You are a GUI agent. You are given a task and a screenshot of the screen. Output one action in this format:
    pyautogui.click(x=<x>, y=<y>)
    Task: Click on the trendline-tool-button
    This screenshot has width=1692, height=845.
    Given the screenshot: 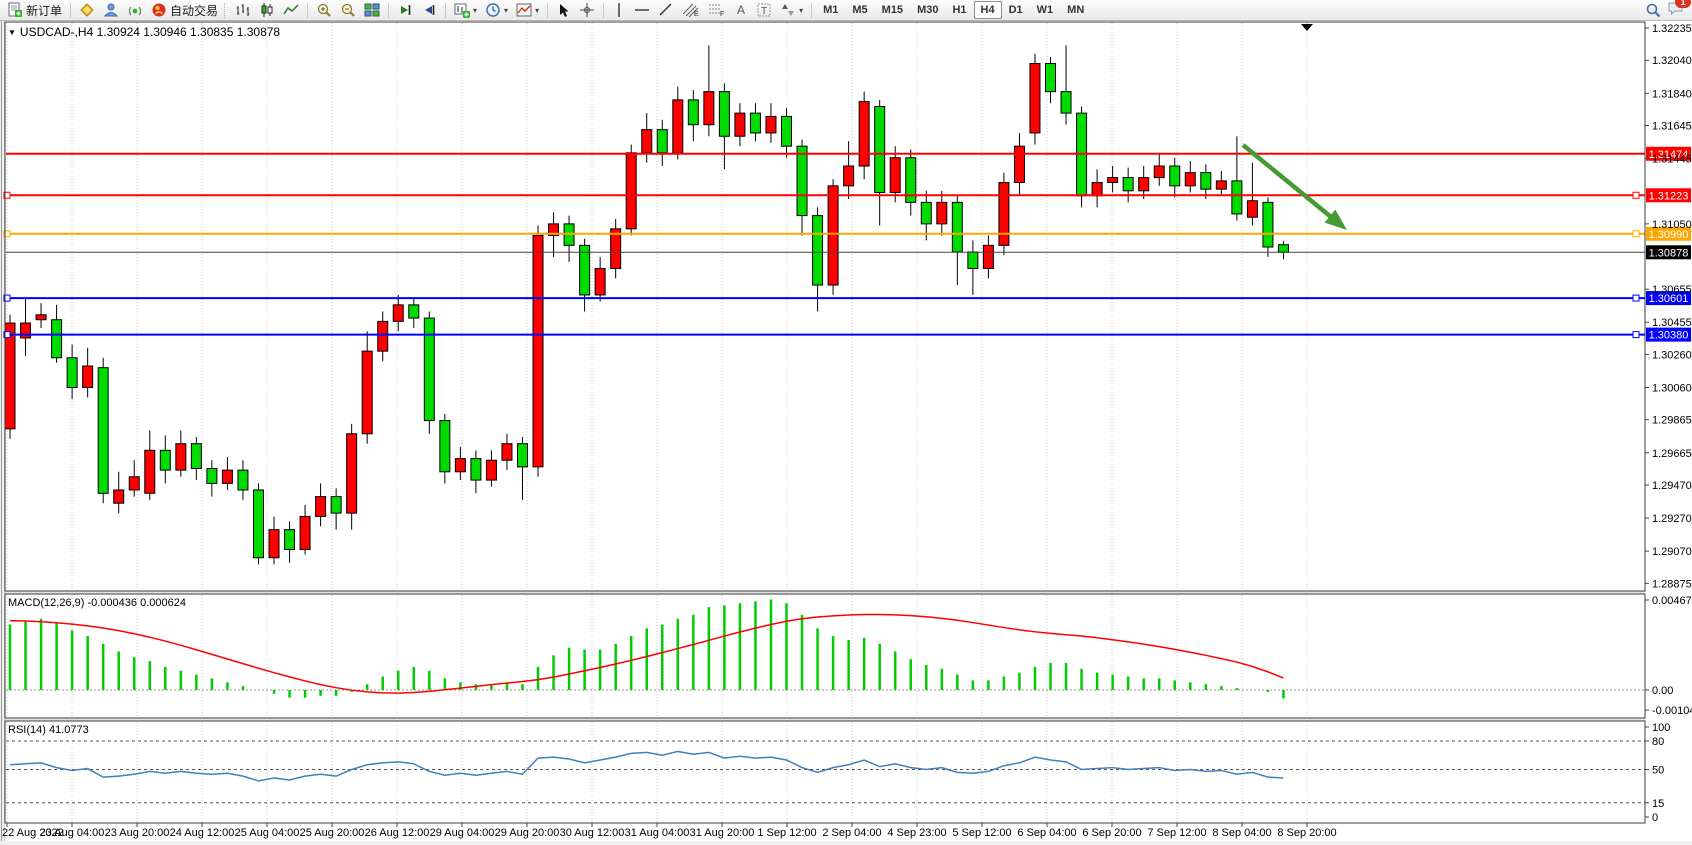 What is the action you would take?
    pyautogui.click(x=666, y=10)
    